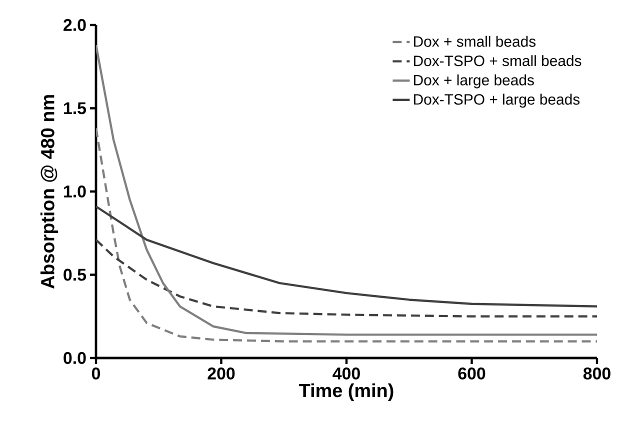 The height and width of the screenshot is (434, 620). What do you see at coordinates (346, 373) in the screenshot?
I see `x-tick-label: 400` at bounding box center [346, 373].